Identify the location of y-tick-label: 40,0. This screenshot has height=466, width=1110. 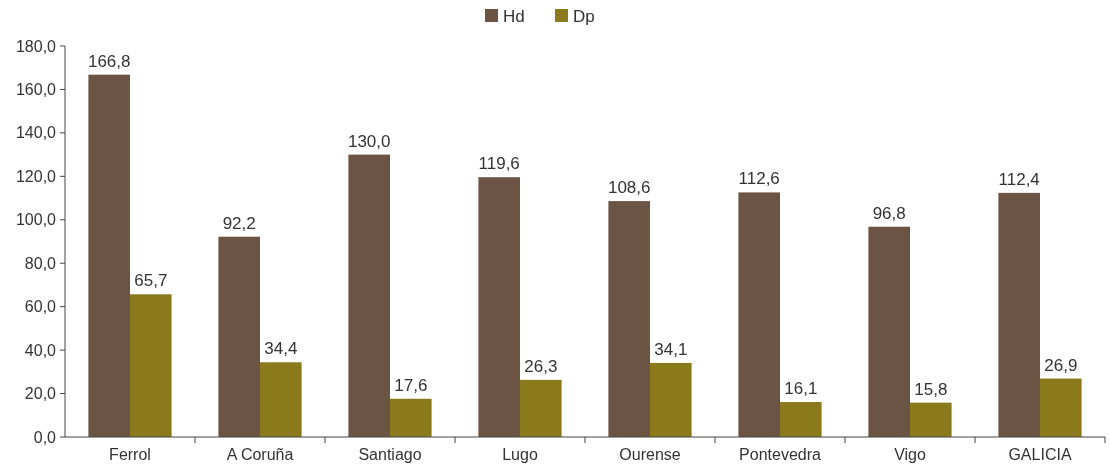
(40, 350).